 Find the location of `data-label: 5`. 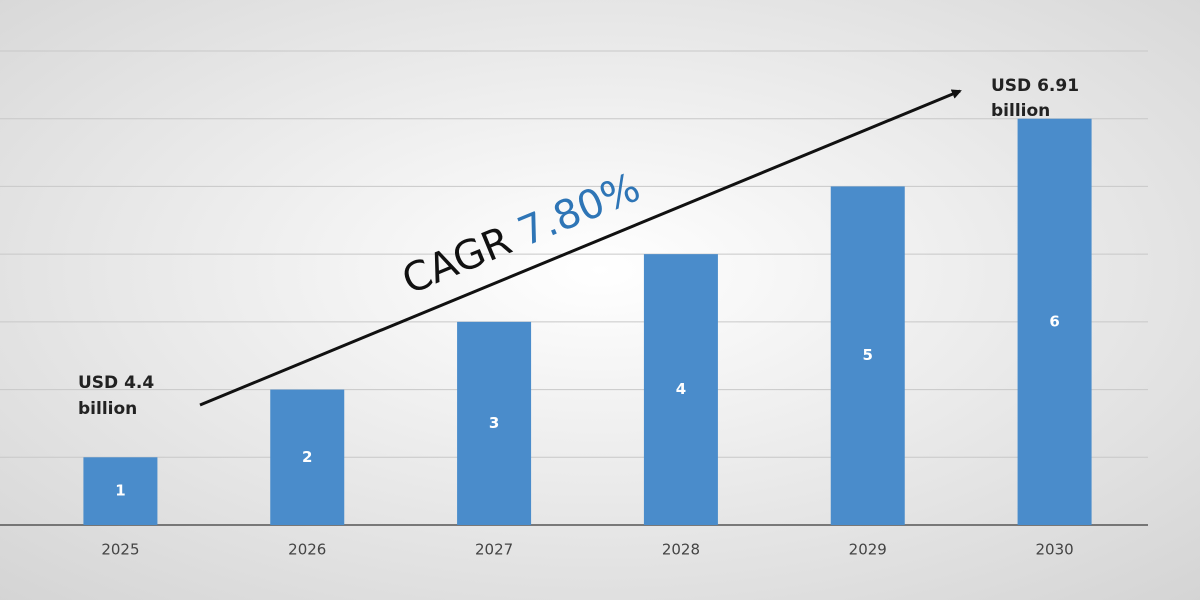

data-label: 5 is located at coordinates (868, 355).